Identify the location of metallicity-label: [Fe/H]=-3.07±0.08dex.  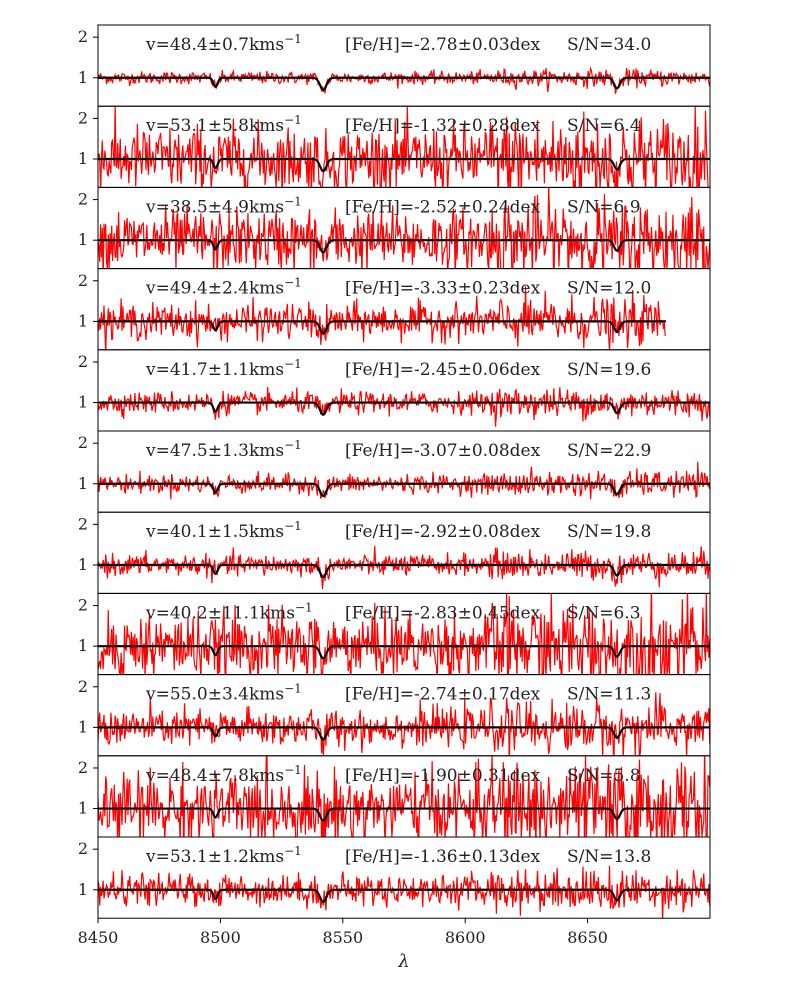
(443, 451).